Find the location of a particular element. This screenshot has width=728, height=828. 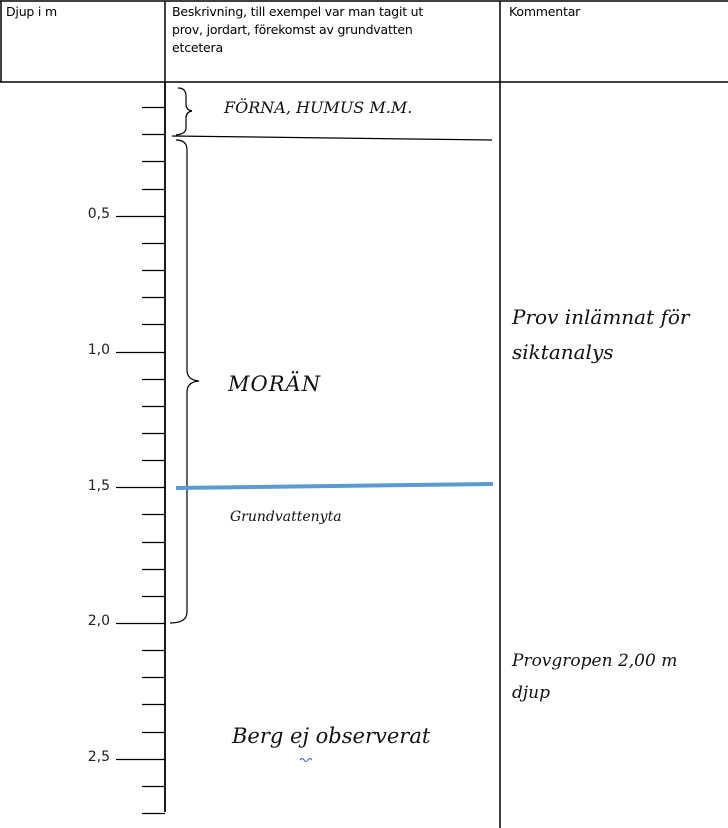

col-header-depth: Djup i m is located at coordinates (31, 11).